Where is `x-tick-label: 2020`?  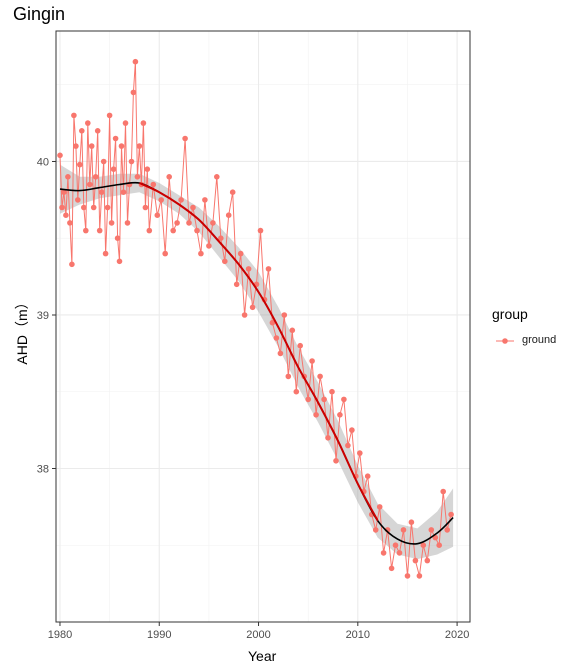 x-tick-label: 2020 is located at coordinates (457, 635).